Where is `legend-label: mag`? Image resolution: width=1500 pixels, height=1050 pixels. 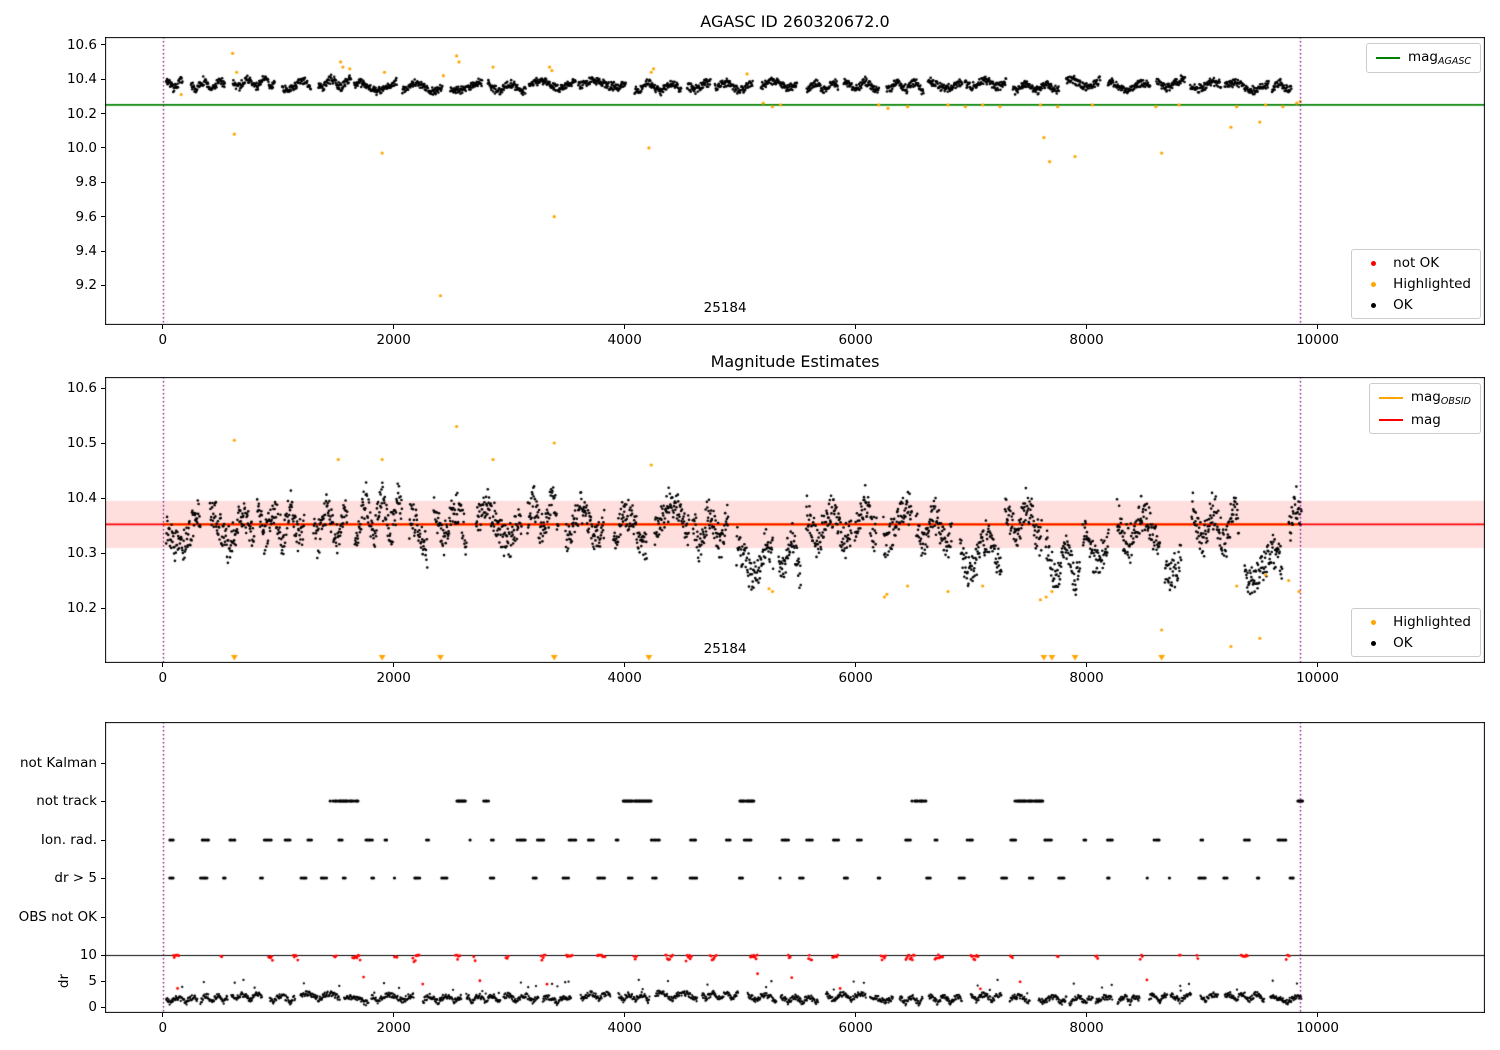
legend-label: mag is located at coordinates (1425, 420).